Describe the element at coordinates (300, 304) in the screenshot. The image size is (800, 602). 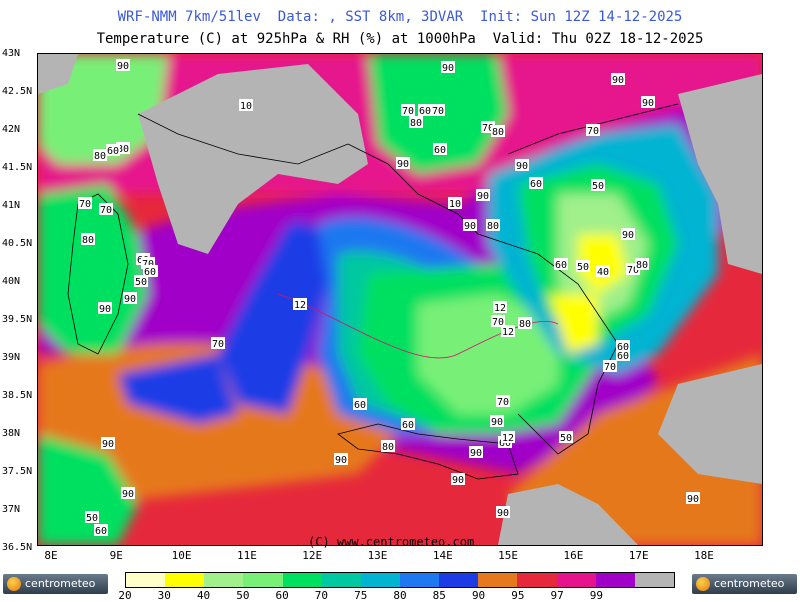
I see `temperature-isotherm-label: 12` at that location.